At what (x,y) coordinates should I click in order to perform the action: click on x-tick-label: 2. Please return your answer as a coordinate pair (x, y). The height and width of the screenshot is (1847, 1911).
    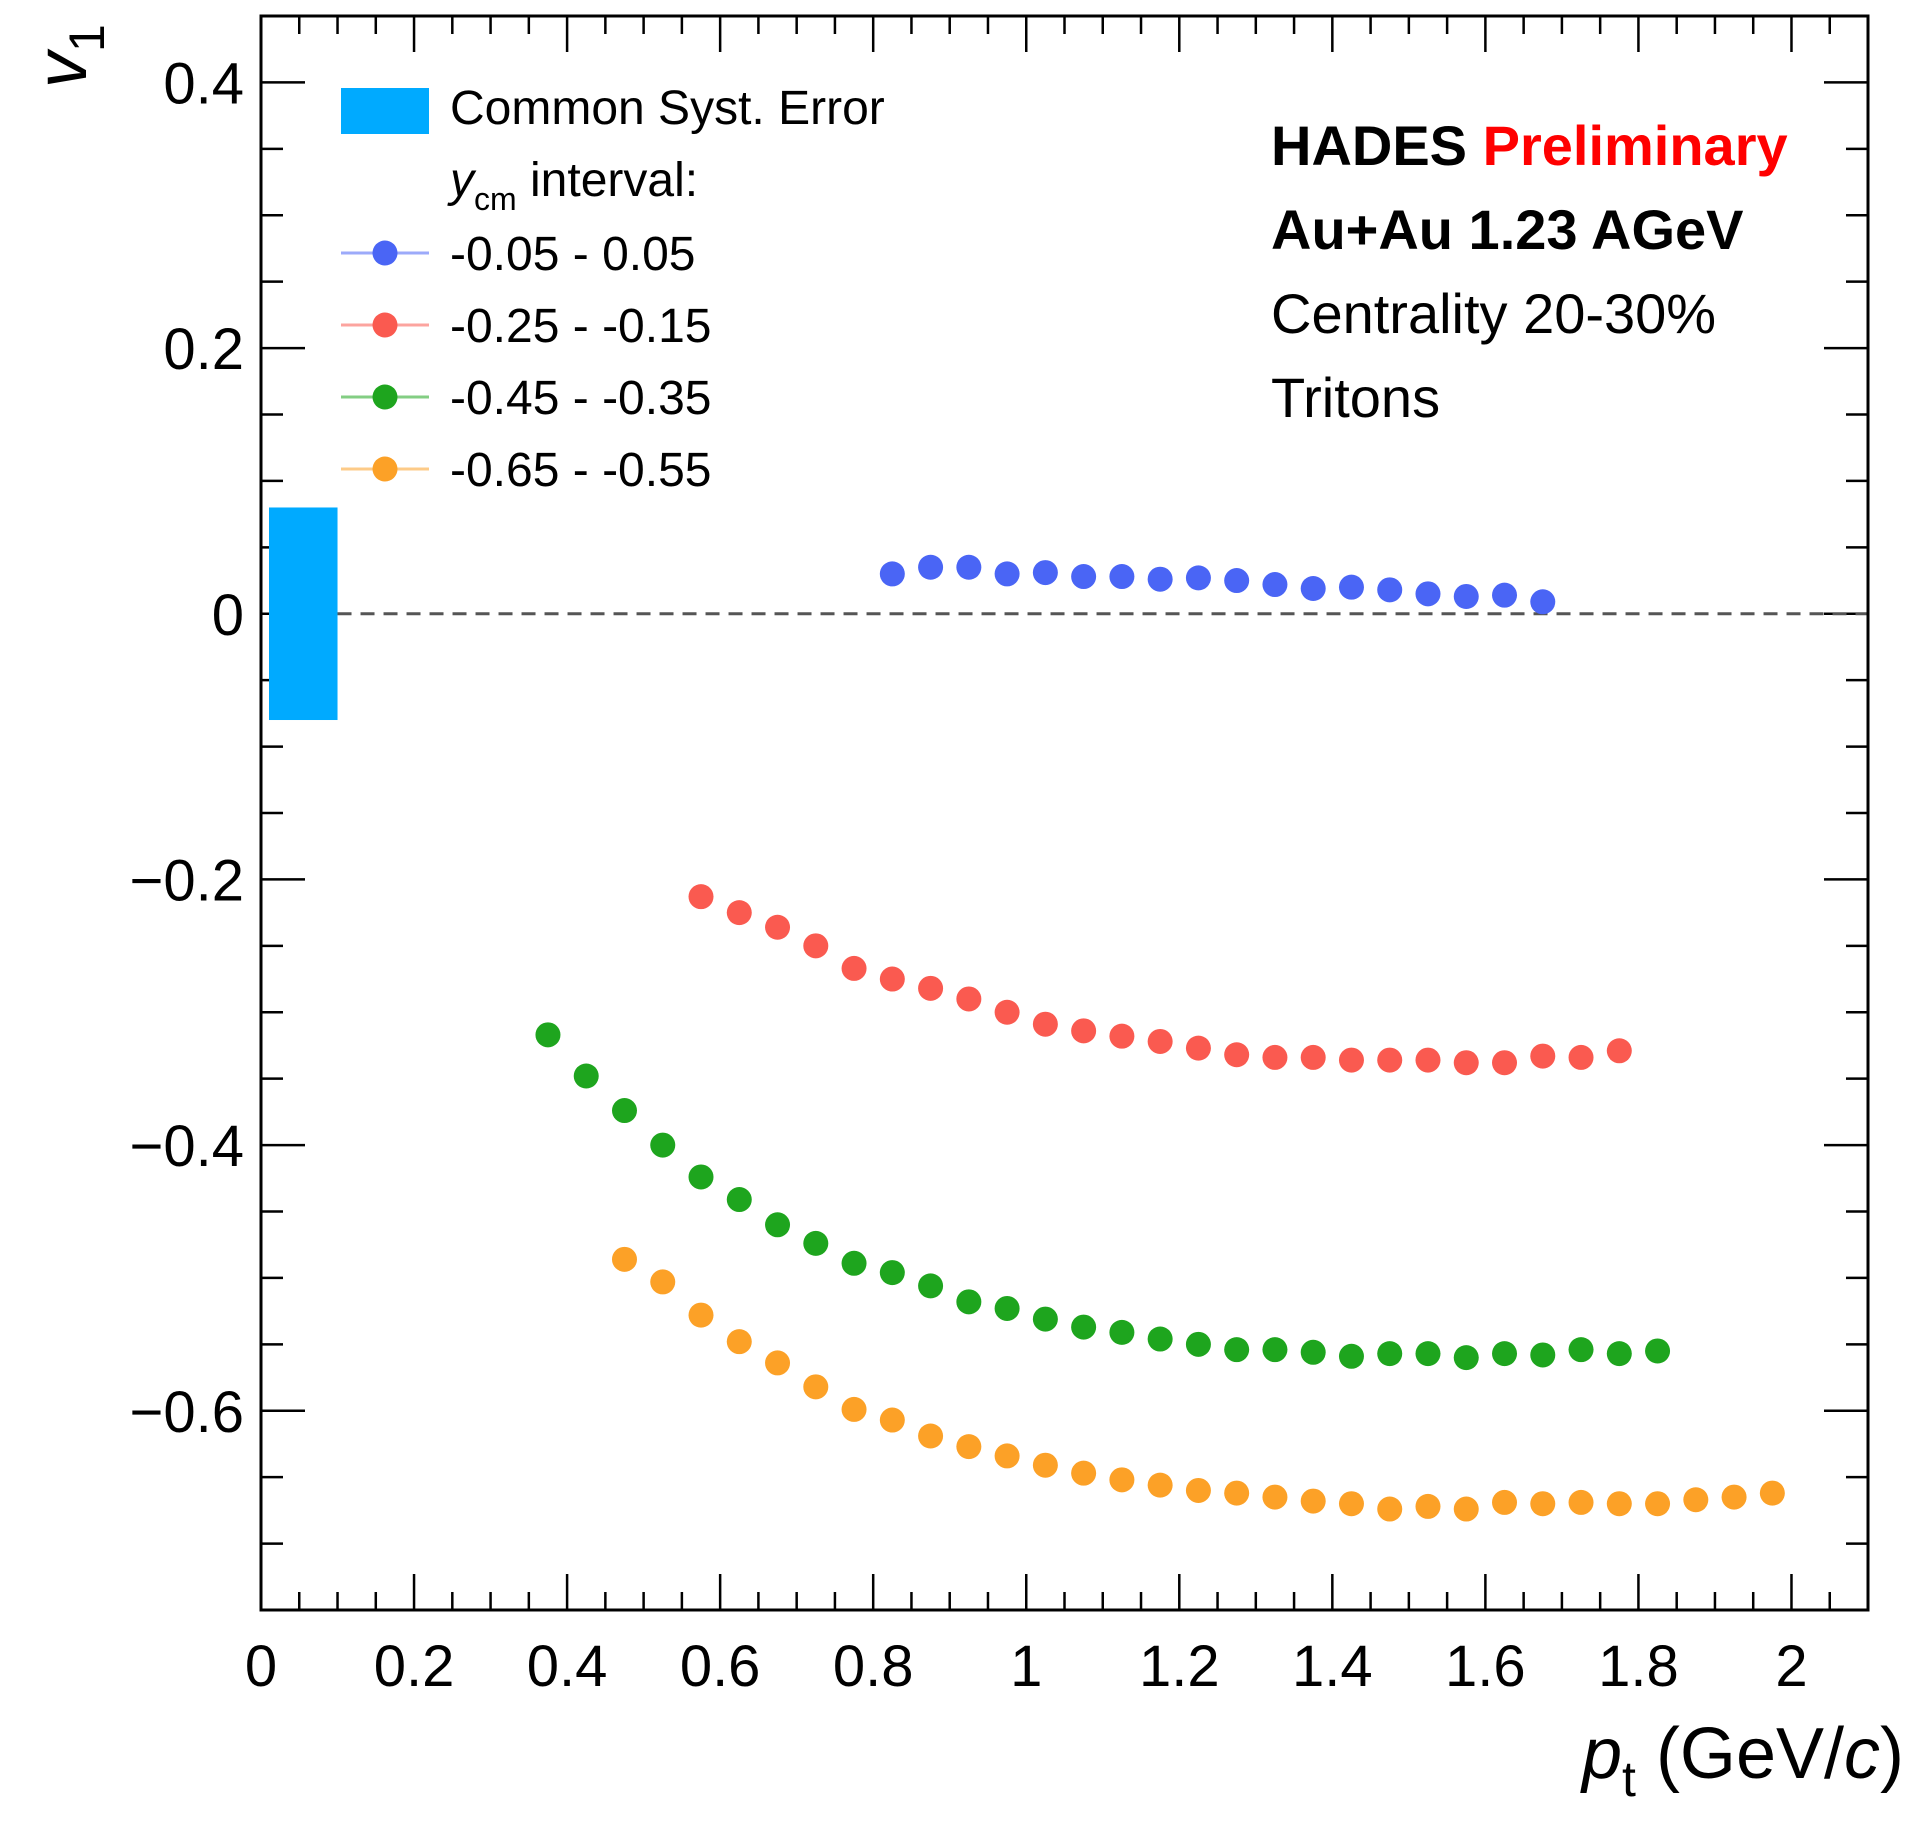
    Looking at the image, I should click on (1791, 1666).